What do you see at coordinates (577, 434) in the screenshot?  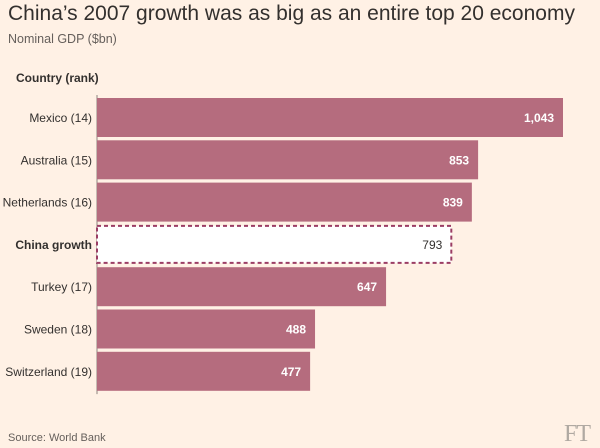 I see `ft-logo: FT` at bounding box center [577, 434].